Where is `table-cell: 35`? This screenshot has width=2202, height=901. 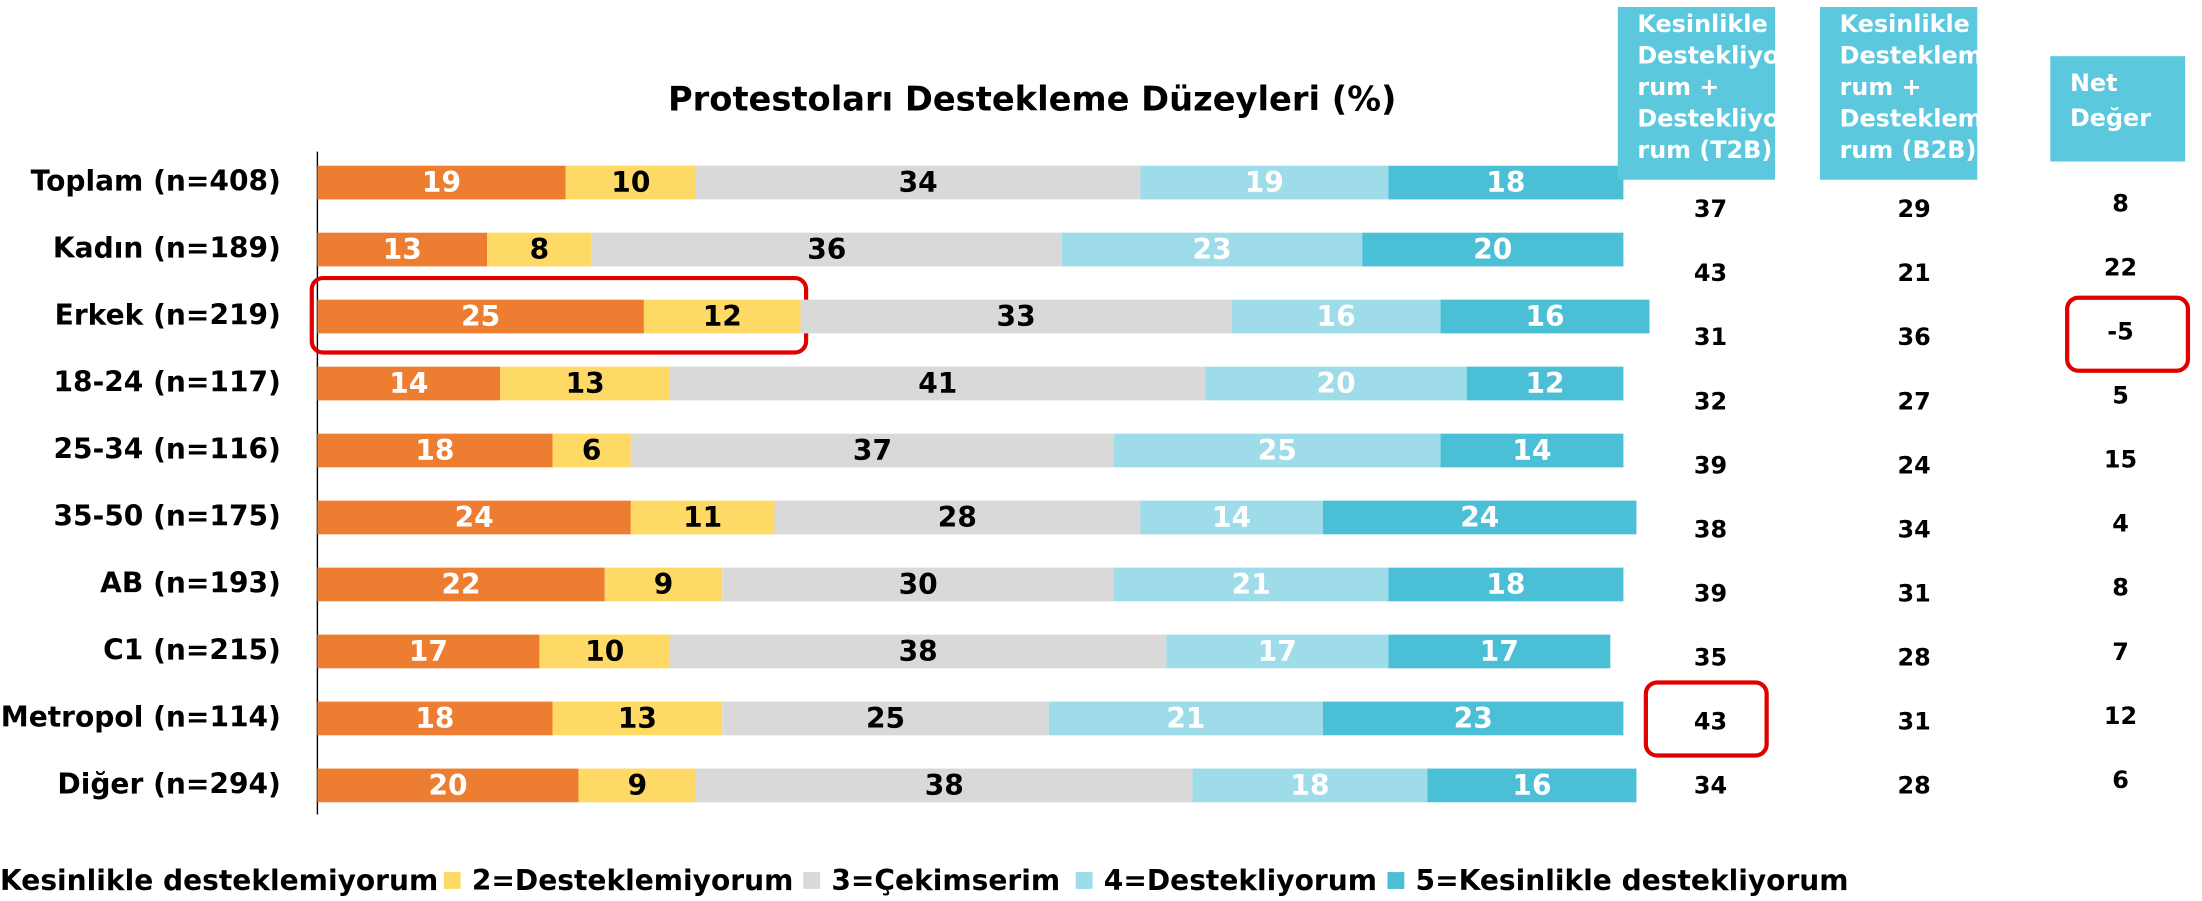 table-cell: 35 is located at coordinates (1710, 657).